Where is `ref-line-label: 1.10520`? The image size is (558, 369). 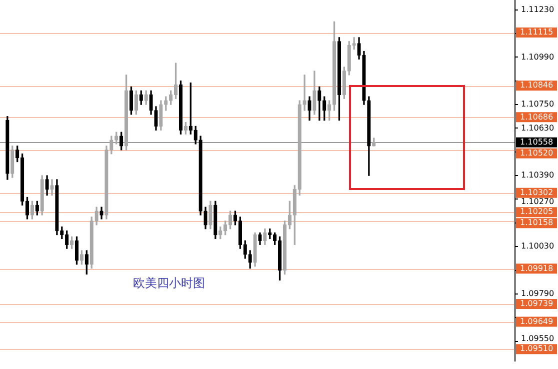 ref-line-label: 1.10520 is located at coordinates (537, 153).